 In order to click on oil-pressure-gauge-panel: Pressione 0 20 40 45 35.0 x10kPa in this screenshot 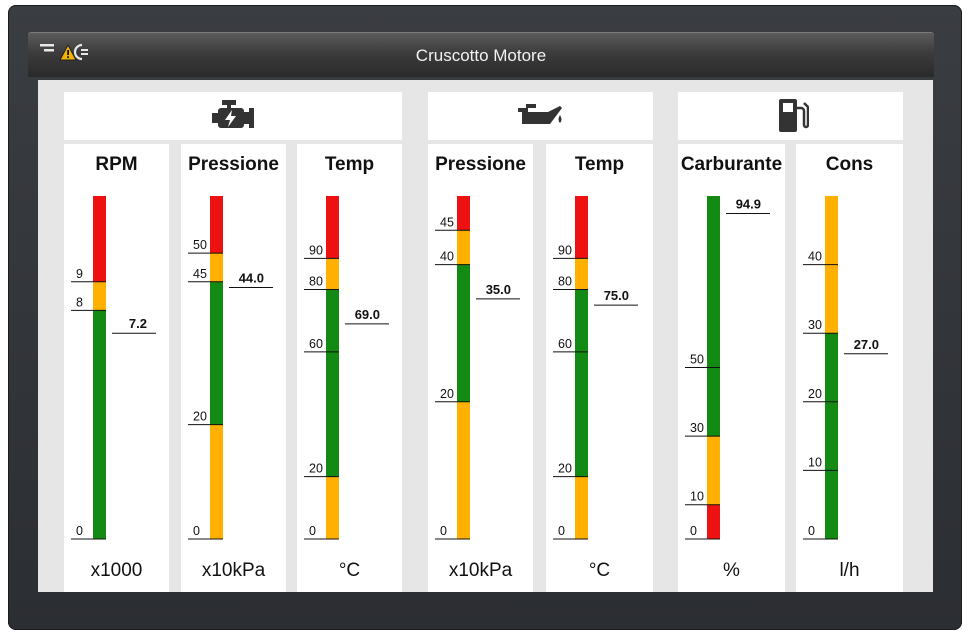, I will do `click(480, 368)`.